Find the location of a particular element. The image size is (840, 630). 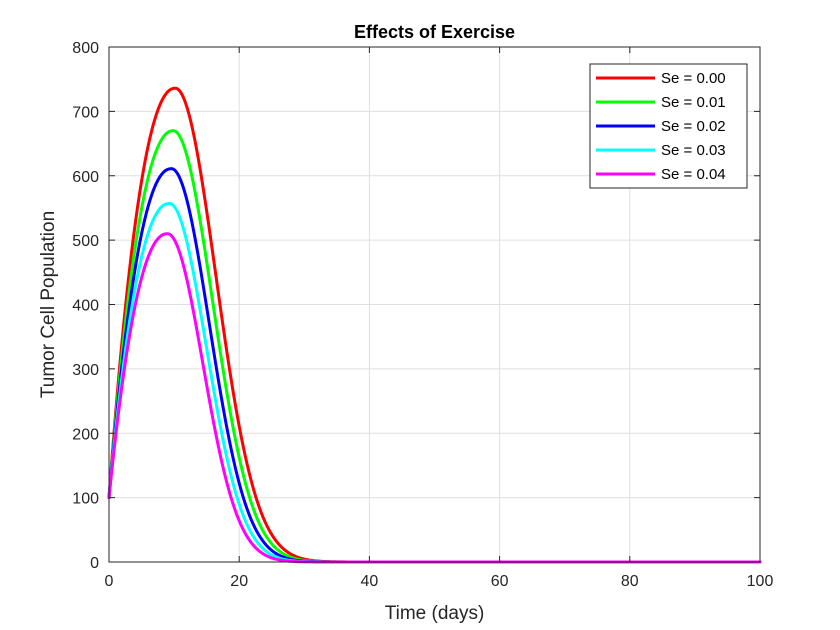

legend-label-1: Se = 0.01 is located at coordinates (693, 102).